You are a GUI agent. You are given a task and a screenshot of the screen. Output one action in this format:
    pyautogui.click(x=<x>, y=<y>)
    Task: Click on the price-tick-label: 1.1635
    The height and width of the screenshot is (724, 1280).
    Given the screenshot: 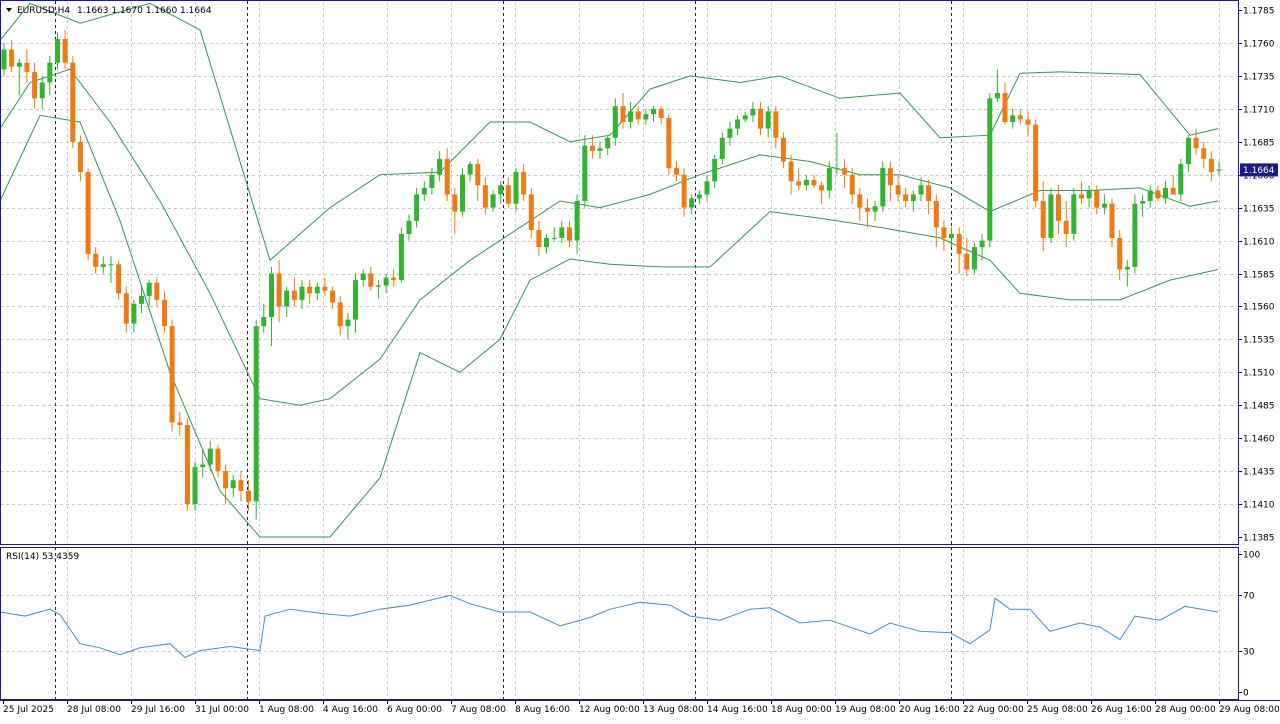 What is the action you would take?
    pyautogui.click(x=1259, y=210)
    